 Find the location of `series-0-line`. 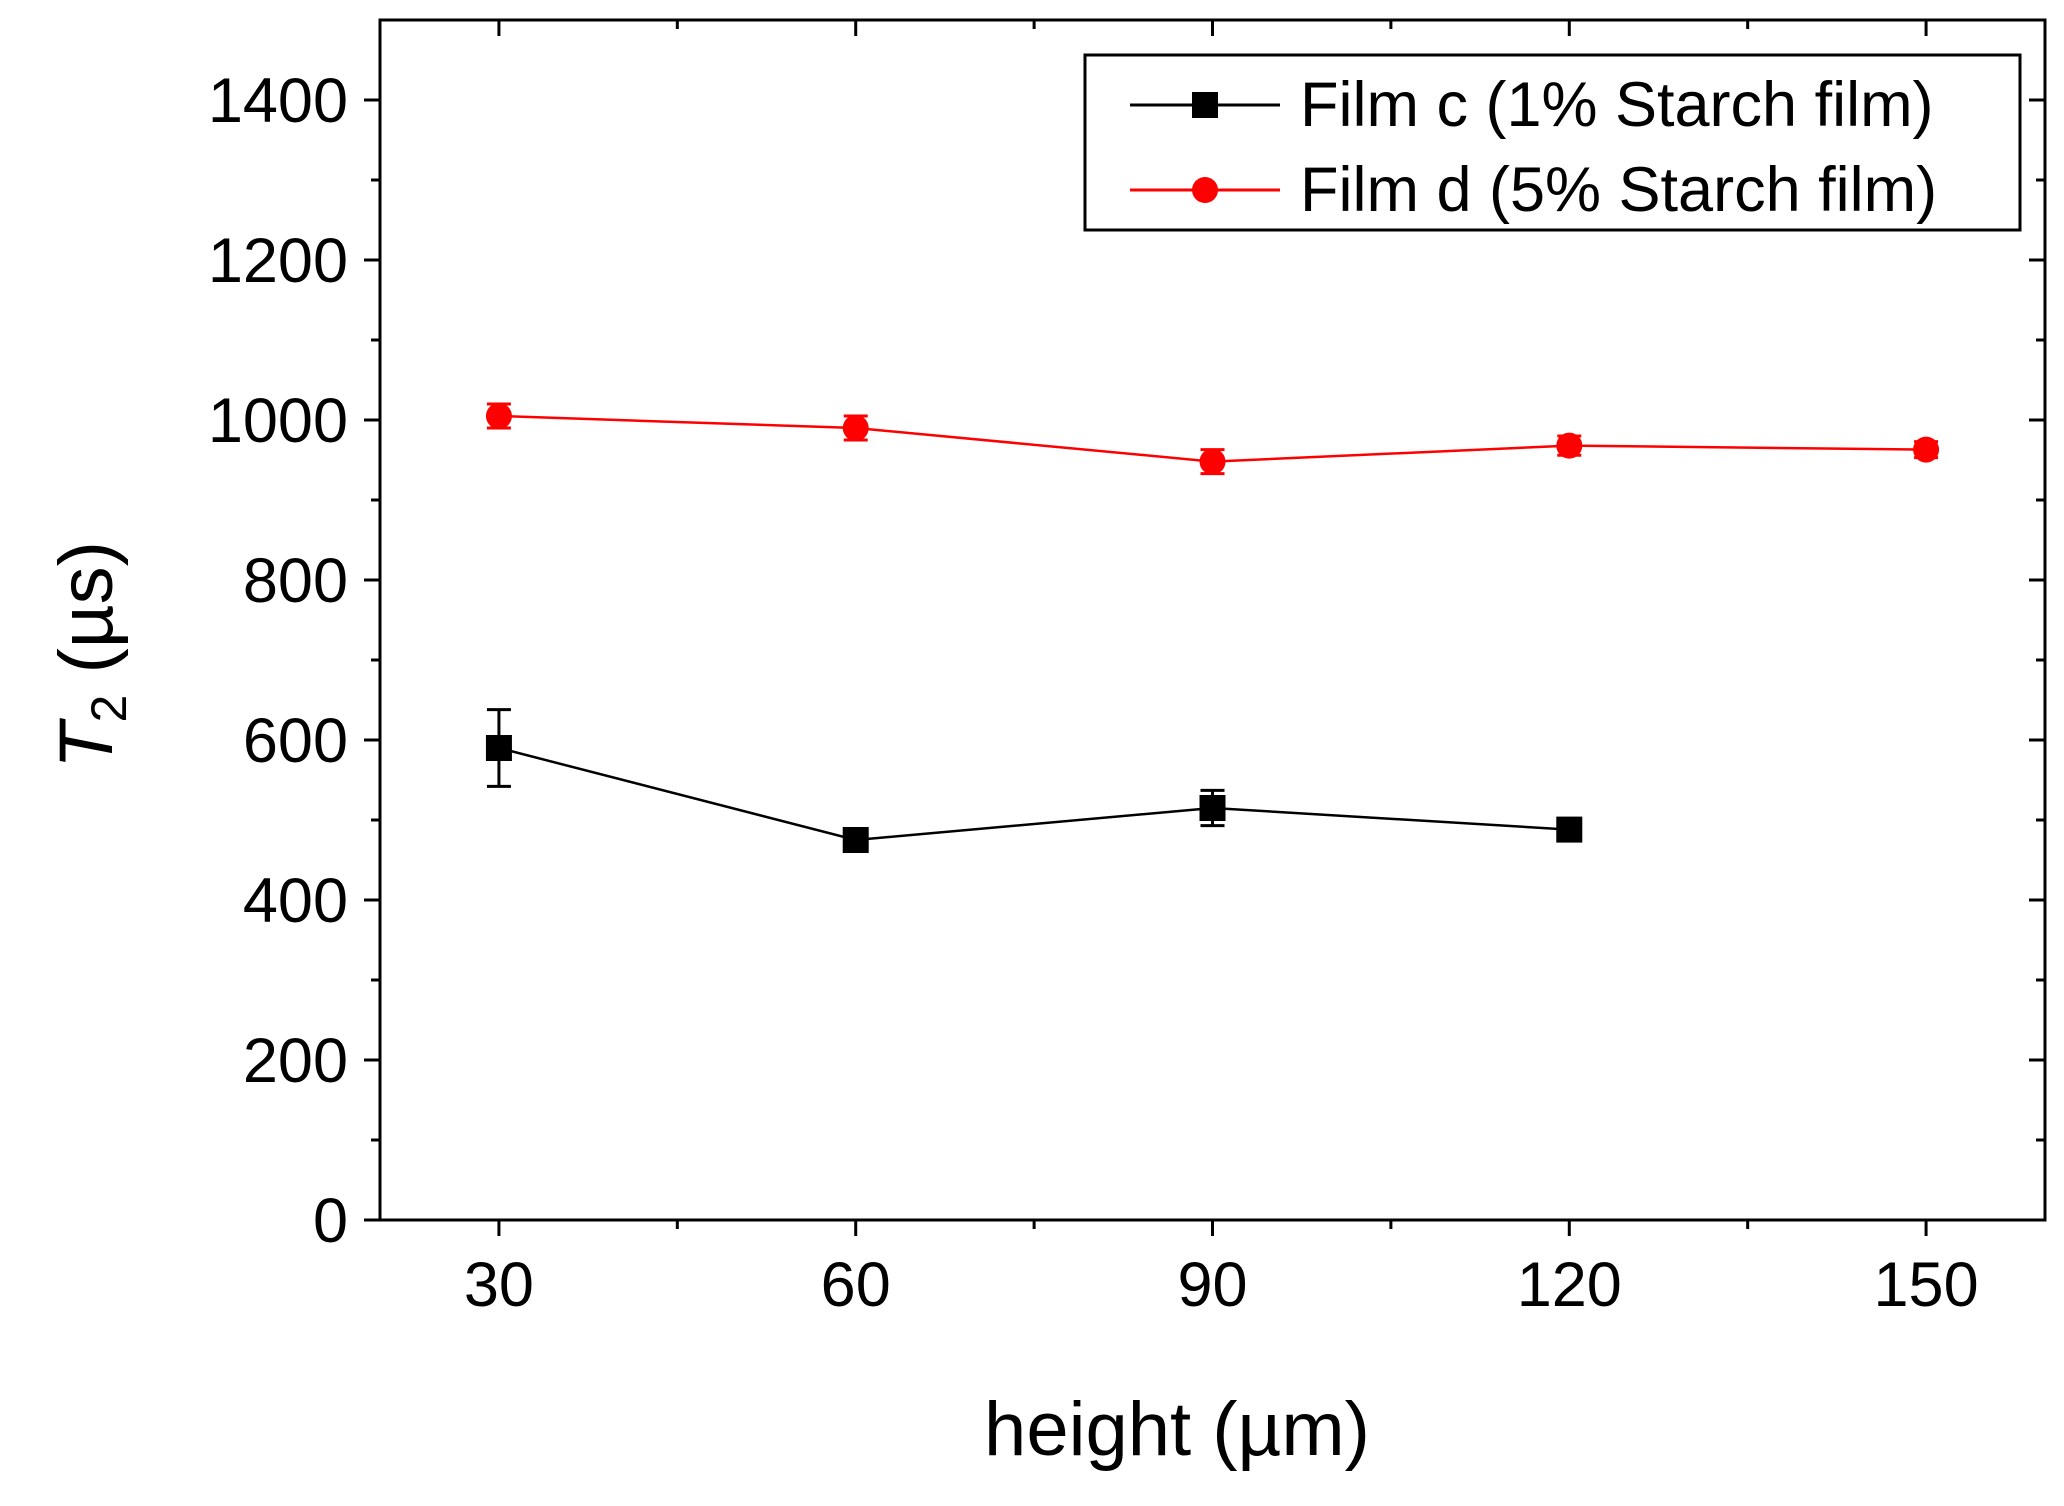

series-0-line is located at coordinates (1034, 794).